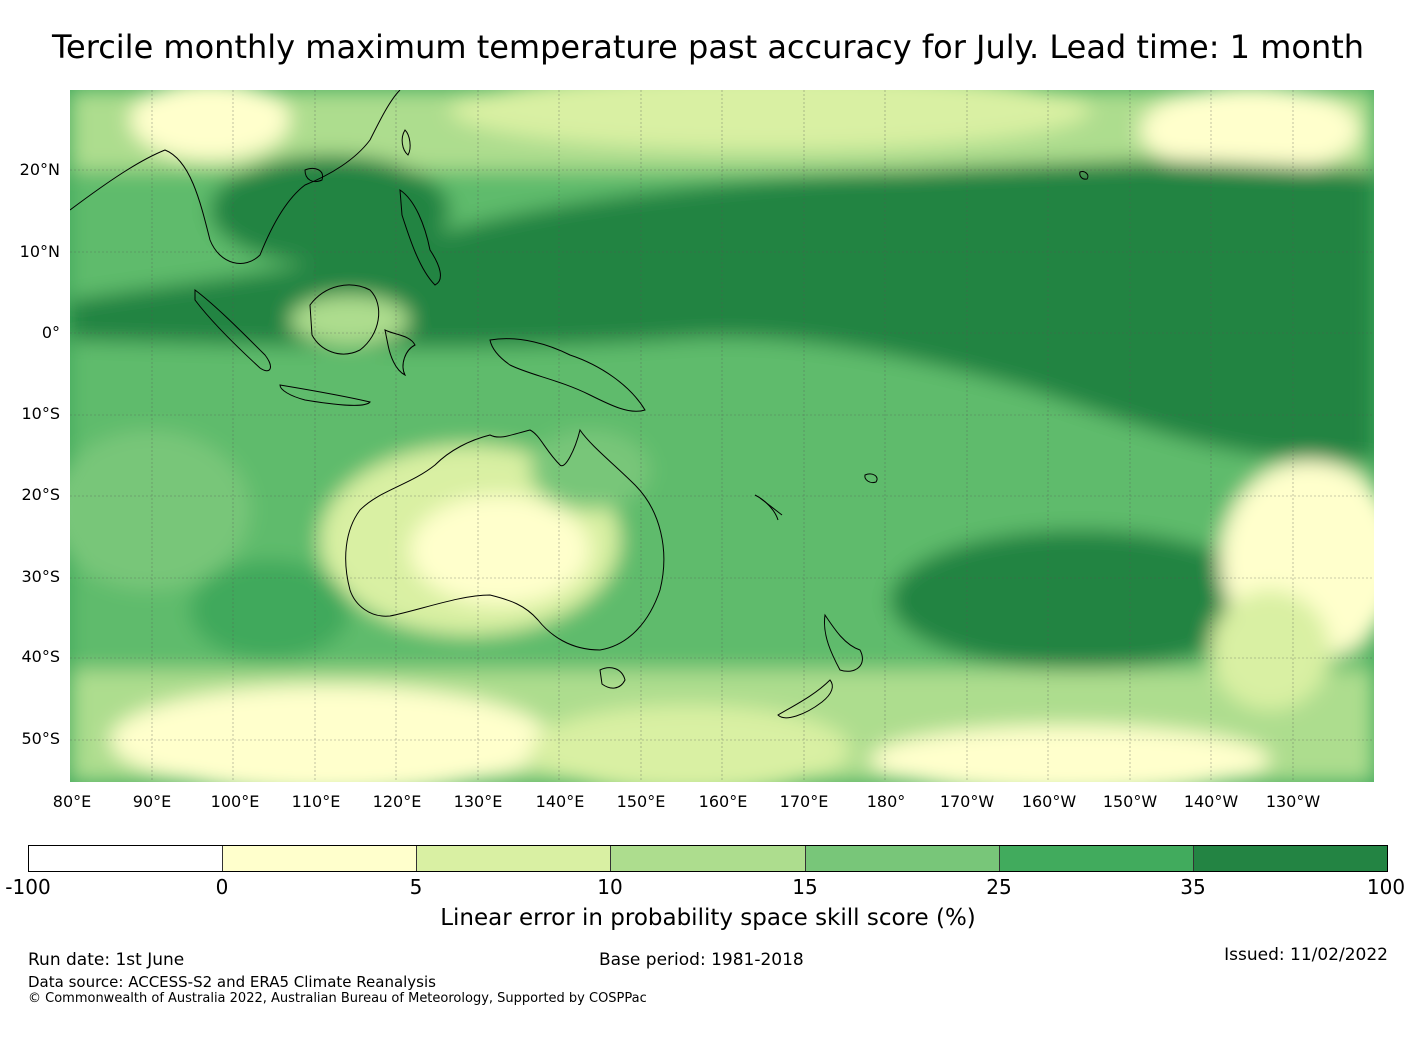  Describe the element at coordinates (420, 237) in the screenshot. I see `philippines-coastline` at that location.